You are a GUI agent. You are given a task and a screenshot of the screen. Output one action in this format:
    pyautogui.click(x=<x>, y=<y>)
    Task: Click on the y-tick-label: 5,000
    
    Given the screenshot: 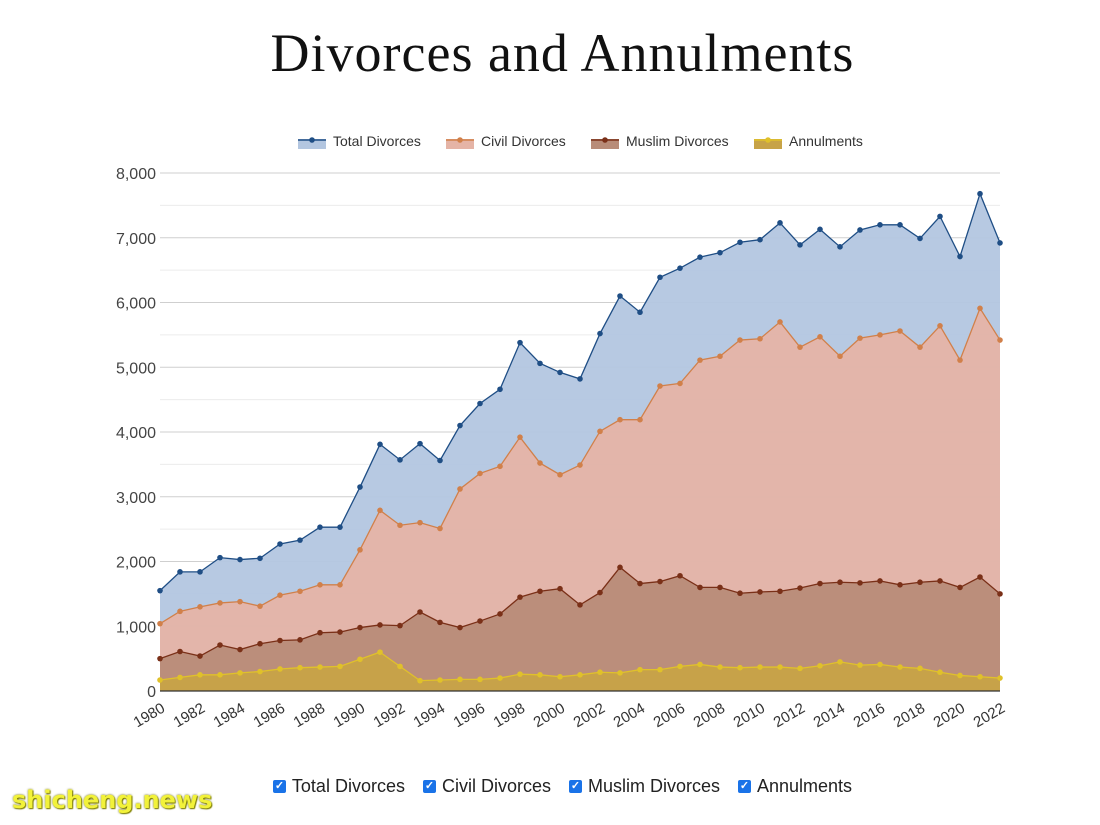 What is the action you would take?
    pyautogui.click(x=136, y=368)
    